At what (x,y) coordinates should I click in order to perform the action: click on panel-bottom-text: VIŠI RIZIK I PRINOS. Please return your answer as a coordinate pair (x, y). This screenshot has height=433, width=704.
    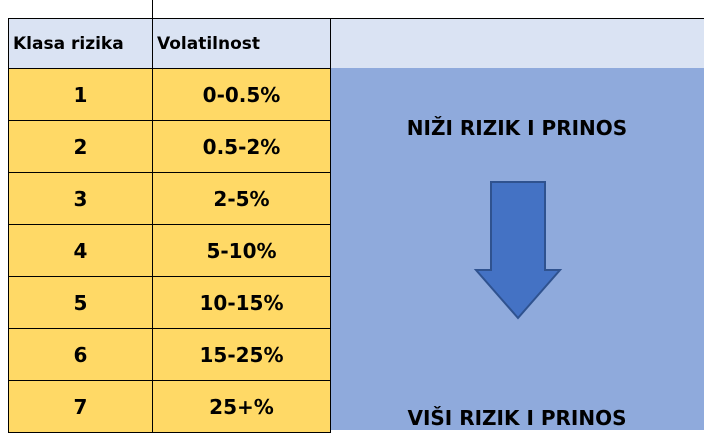
    Looking at the image, I should click on (517, 418).